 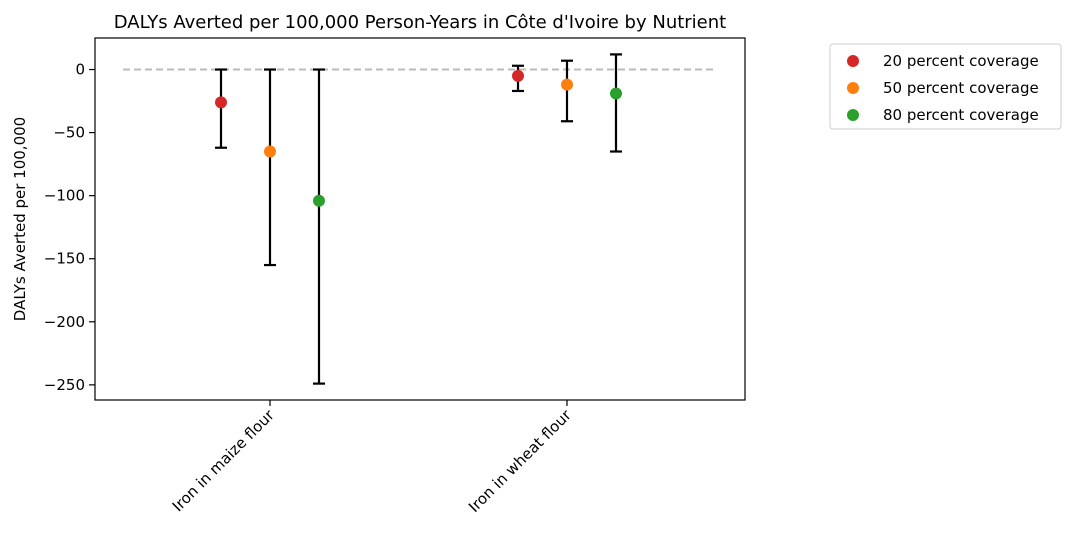 I want to click on x-tick-label: Iron in wheat flour, so click(x=520, y=461).